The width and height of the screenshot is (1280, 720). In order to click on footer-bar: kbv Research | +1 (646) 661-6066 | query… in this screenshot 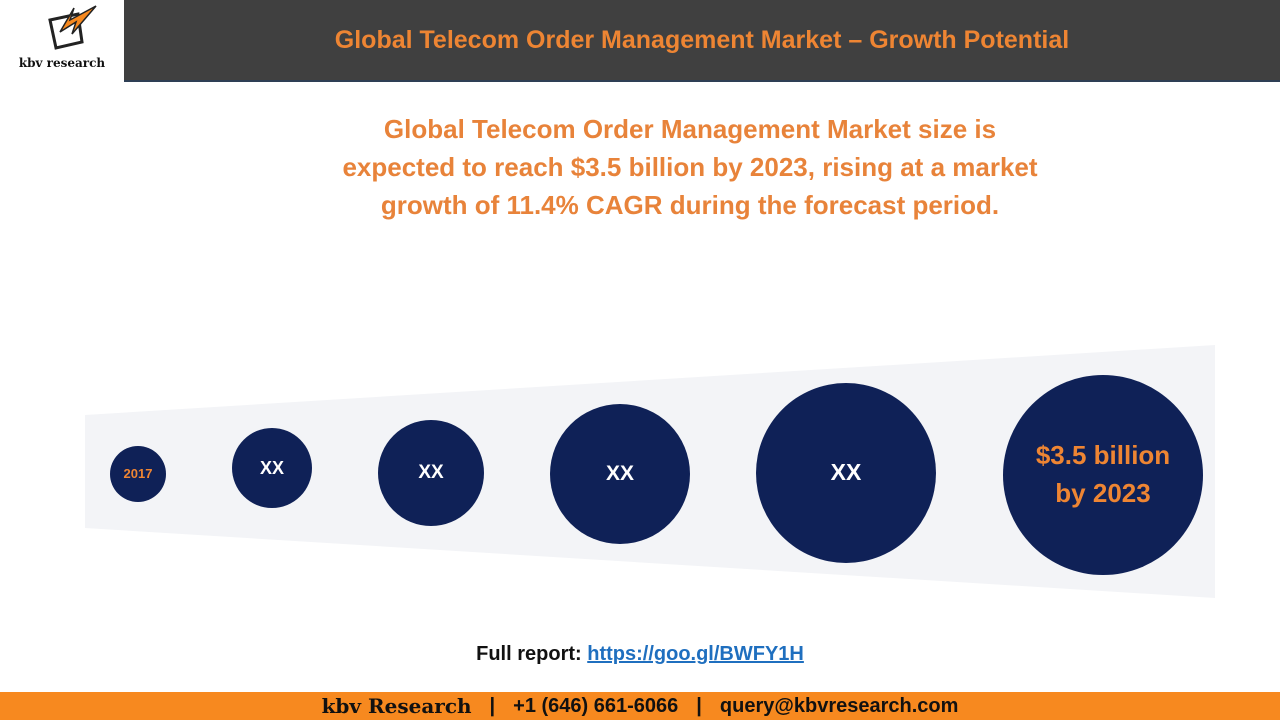, I will do `click(640, 706)`.